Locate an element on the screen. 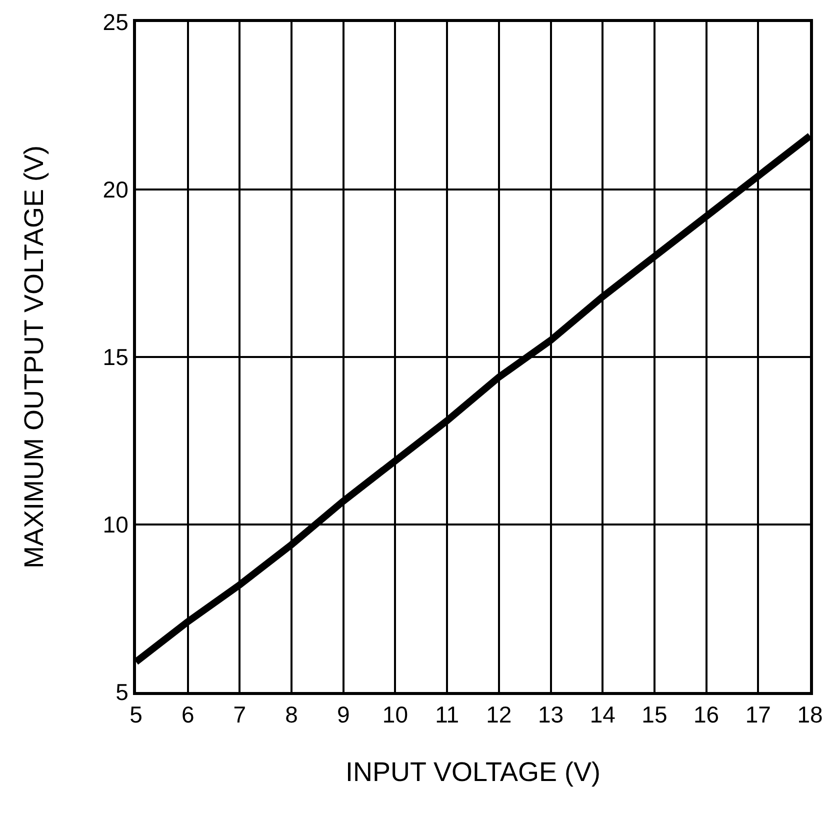  x-tick-label: 9 is located at coordinates (343, 715).